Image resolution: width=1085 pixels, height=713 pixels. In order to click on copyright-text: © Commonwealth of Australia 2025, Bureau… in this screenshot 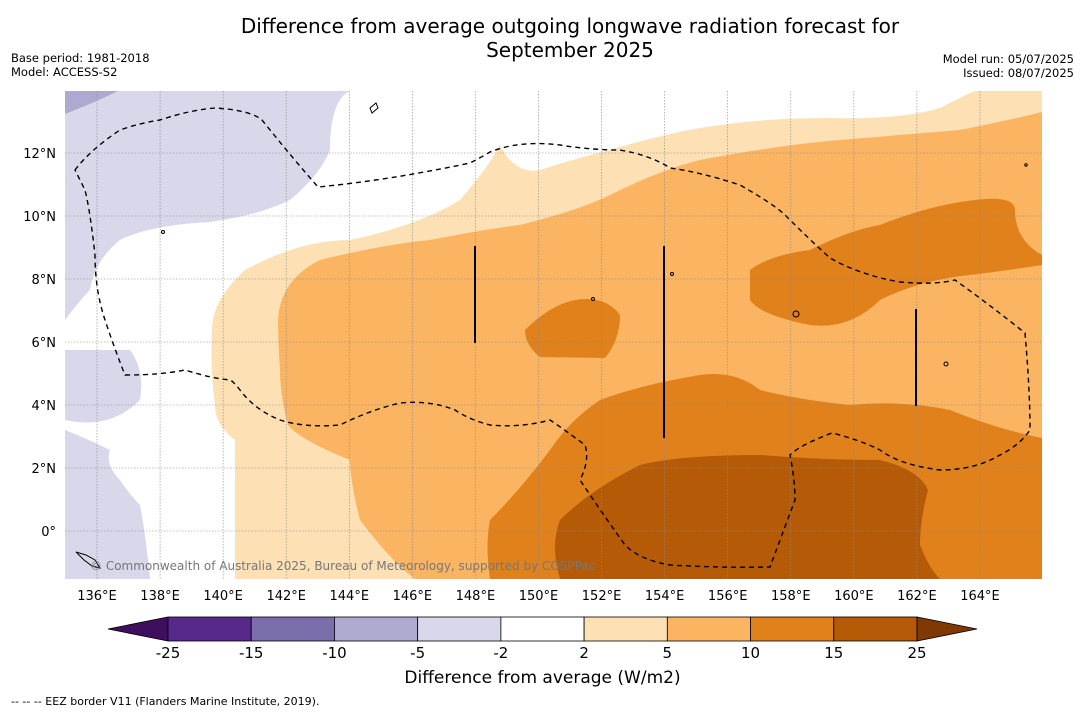, I will do `click(342, 566)`.